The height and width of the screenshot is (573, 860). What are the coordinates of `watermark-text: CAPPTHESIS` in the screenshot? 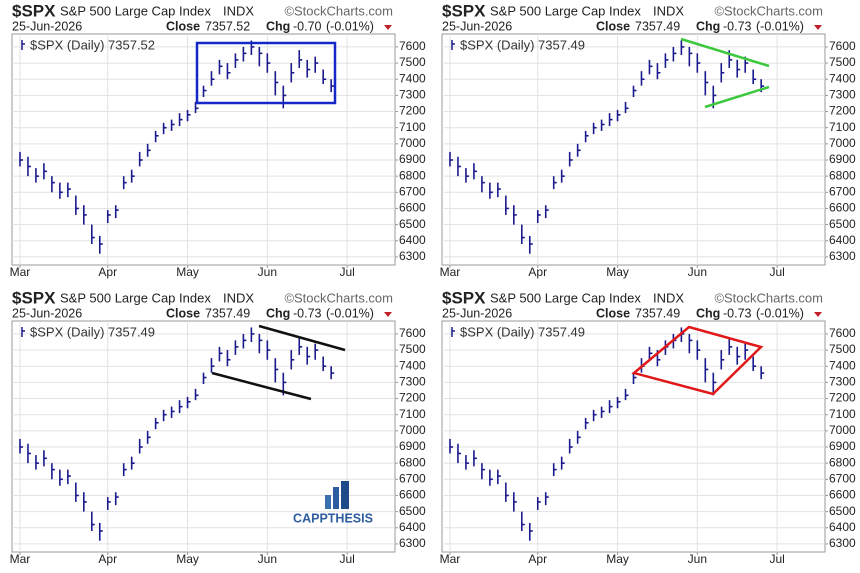 It's located at (333, 518).